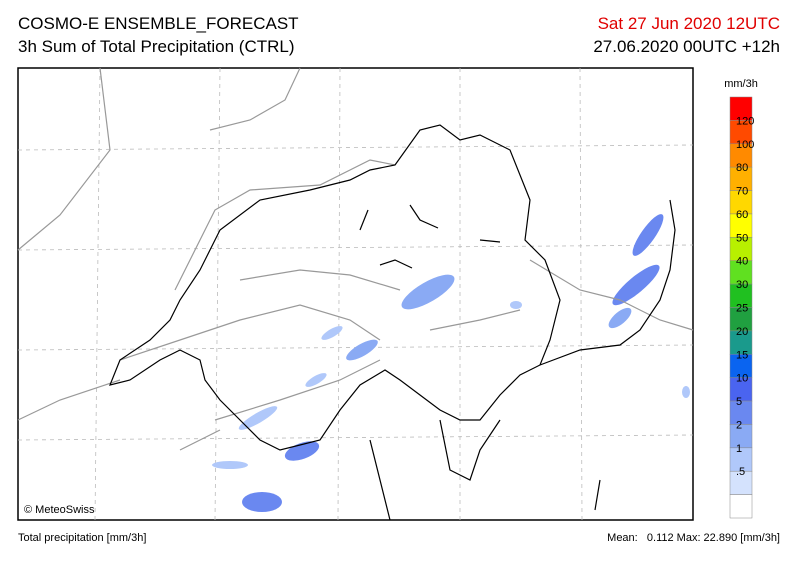 The width and height of the screenshot is (800, 567). Describe the element at coordinates (689, 23) in the screenshot. I see `valid-time: Sat 27 Jun 2020 12UTC` at that location.